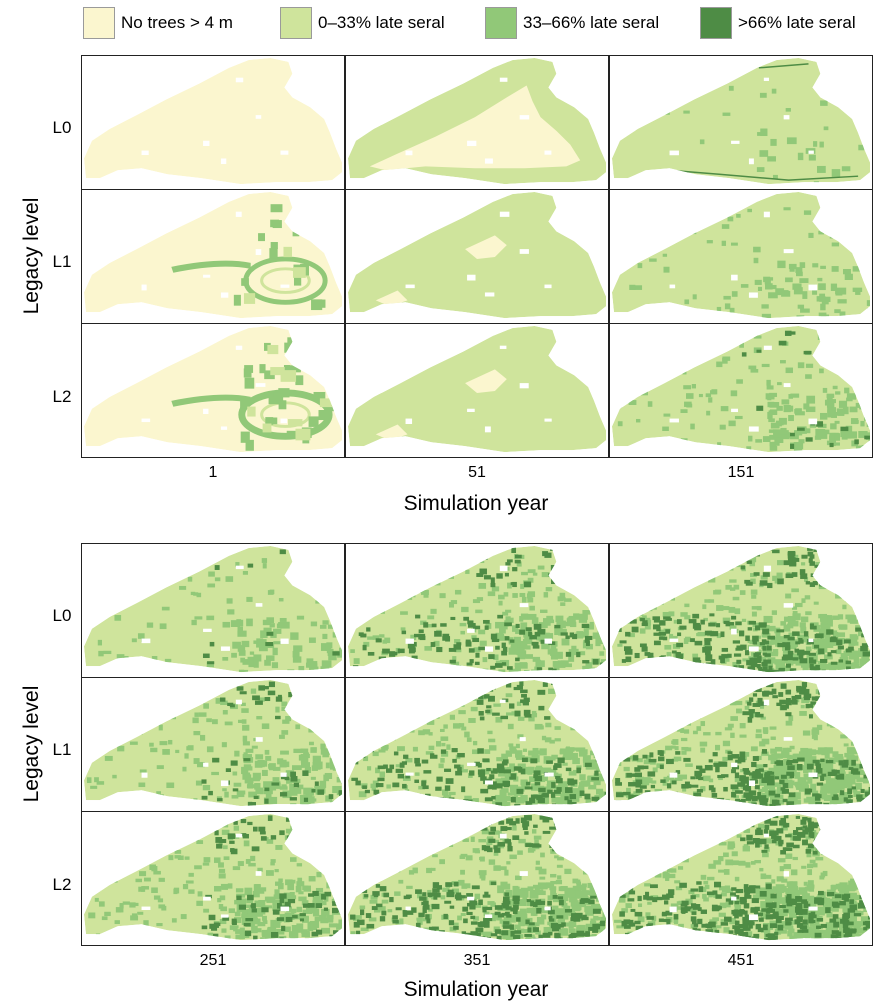 The width and height of the screenshot is (879, 1008). Describe the element at coordinates (741, 960) in the screenshot. I see `col-label-bottom-2: 451` at that location.